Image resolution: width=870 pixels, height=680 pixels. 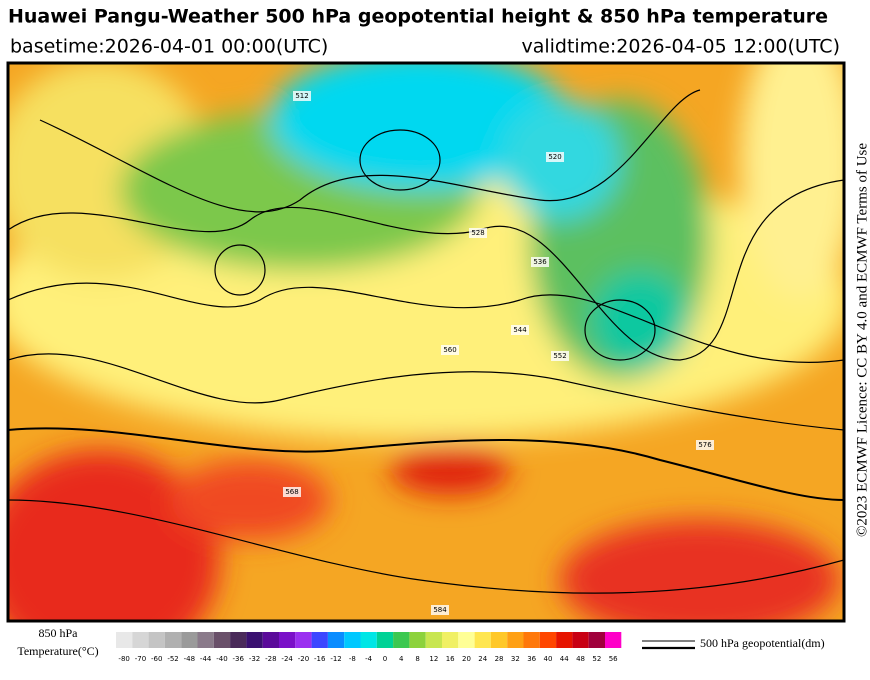 What do you see at coordinates (335, 659) in the screenshot?
I see `colorbar-tick-label: -12` at bounding box center [335, 659].